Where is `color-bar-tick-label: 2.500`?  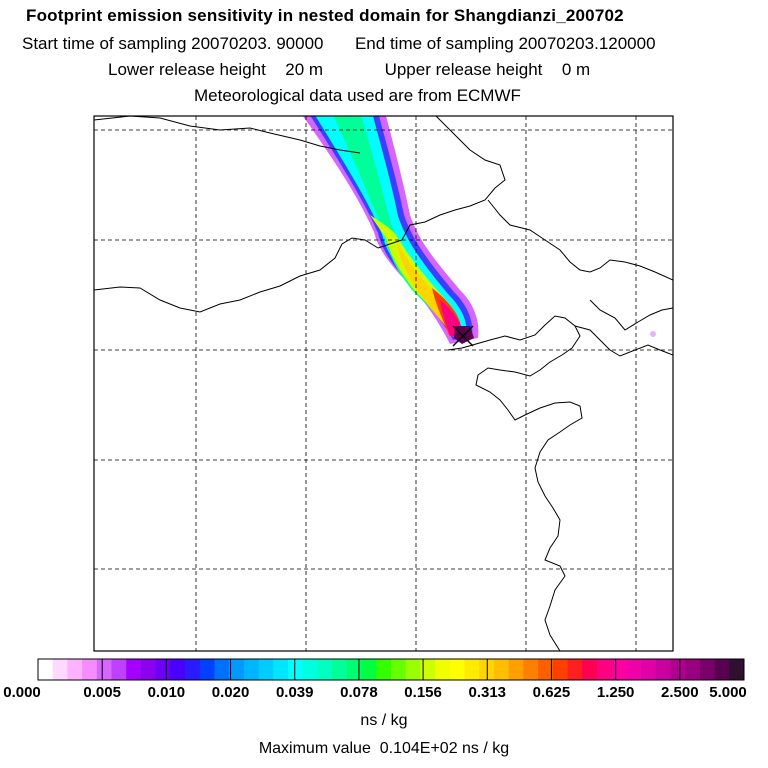
color-bar-tick-label: 2.500 is located at coordinates (680, 692).